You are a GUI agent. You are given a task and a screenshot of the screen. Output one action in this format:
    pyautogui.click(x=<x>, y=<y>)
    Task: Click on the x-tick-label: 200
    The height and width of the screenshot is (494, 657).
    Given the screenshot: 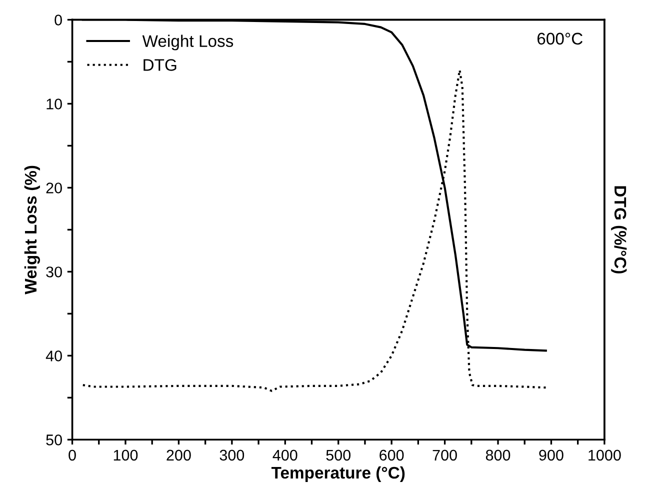 What is the action you would take?
    pyautogui.click(x=178, y=455)
    